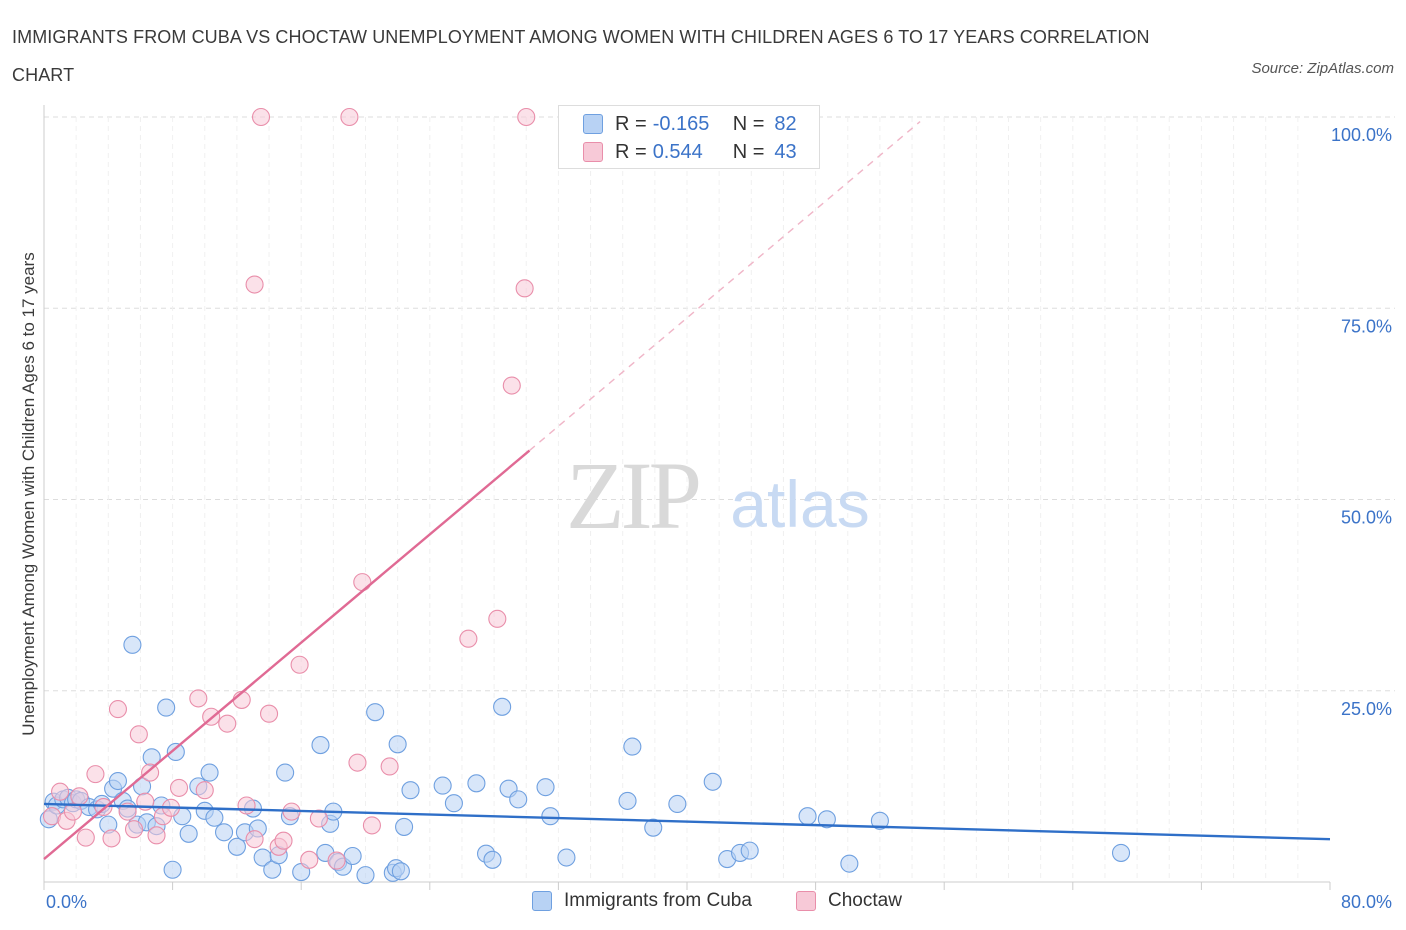  Describe the element at coordinates (681, 123) in the screenshot. I see `legend-r-value: -0.165` at that location.